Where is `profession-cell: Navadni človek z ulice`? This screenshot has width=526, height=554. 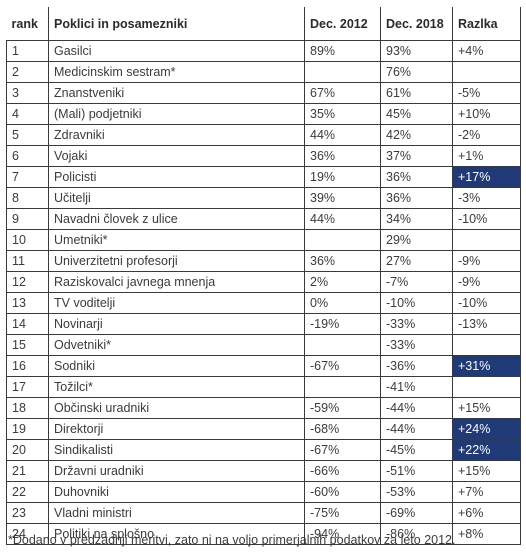 profession-cell: Navadni človek z ulice is located at coordinates (176, 219).